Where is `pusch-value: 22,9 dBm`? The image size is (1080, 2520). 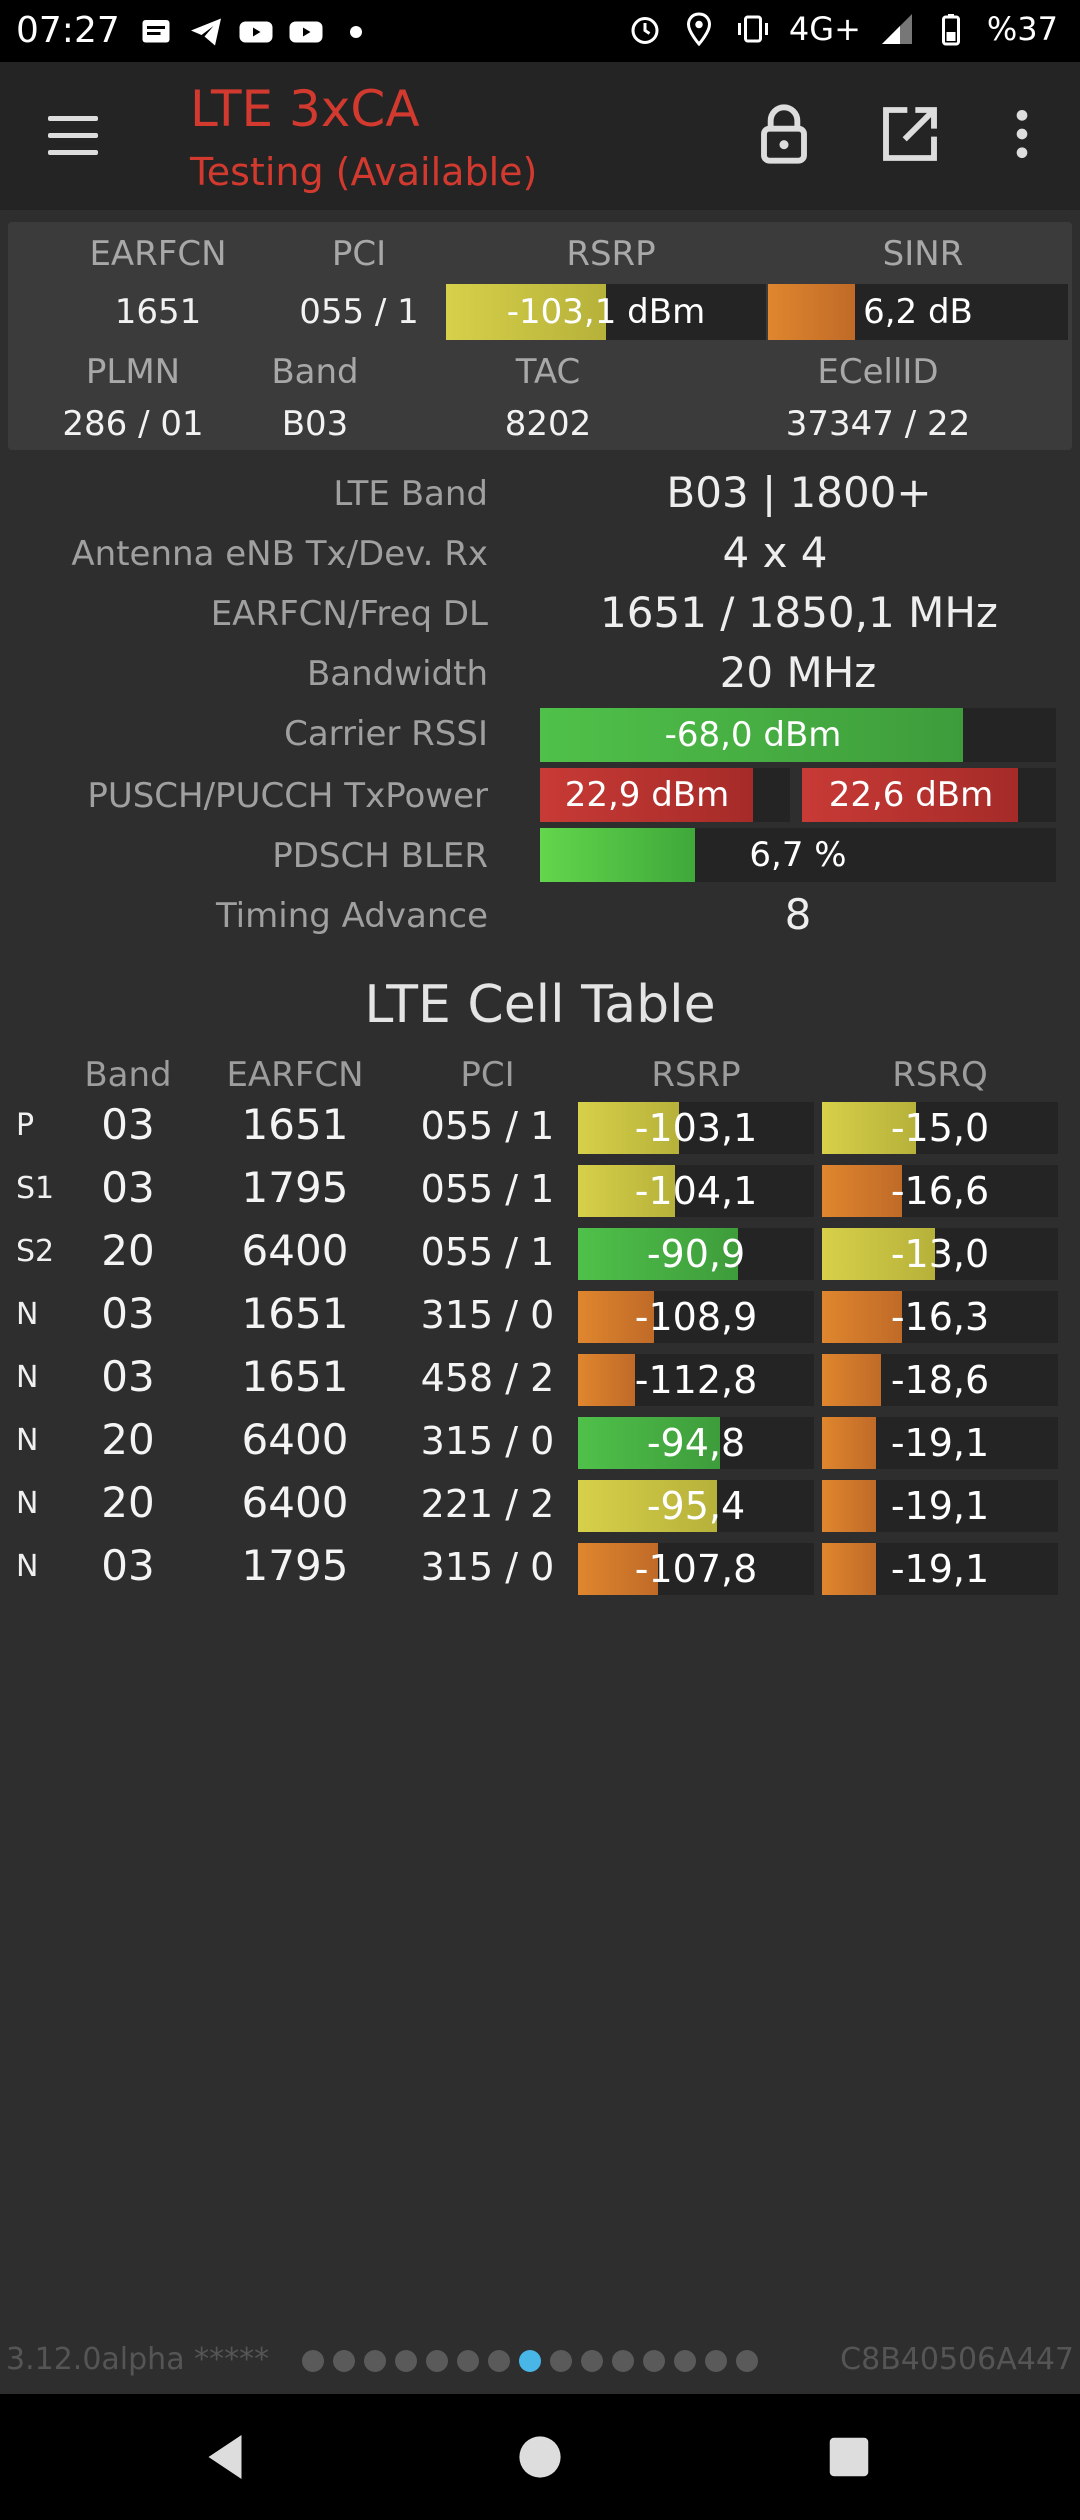 pusch-value: 22,9 dBm is located at coordinates (647, 795).